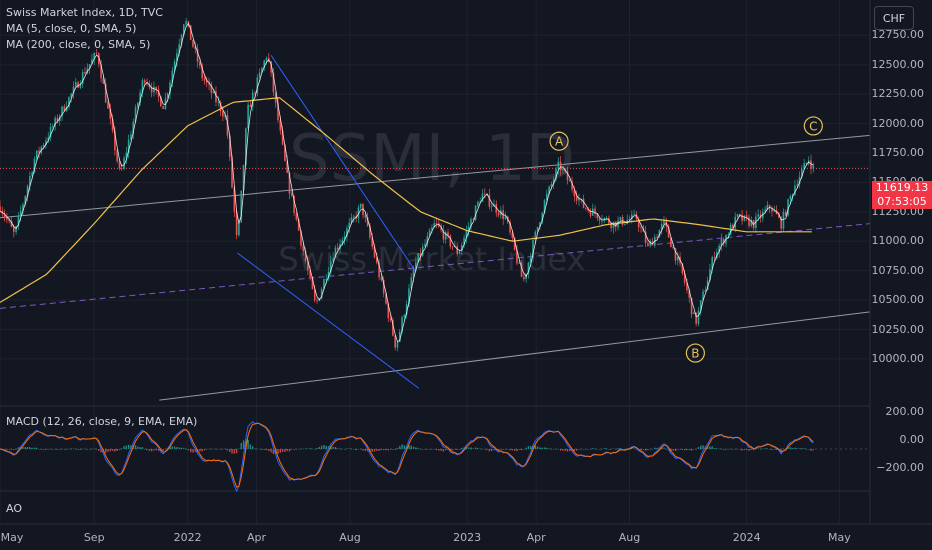 The image size is (932, 550). I want to click on ao-label: AO, so click(14, 508).